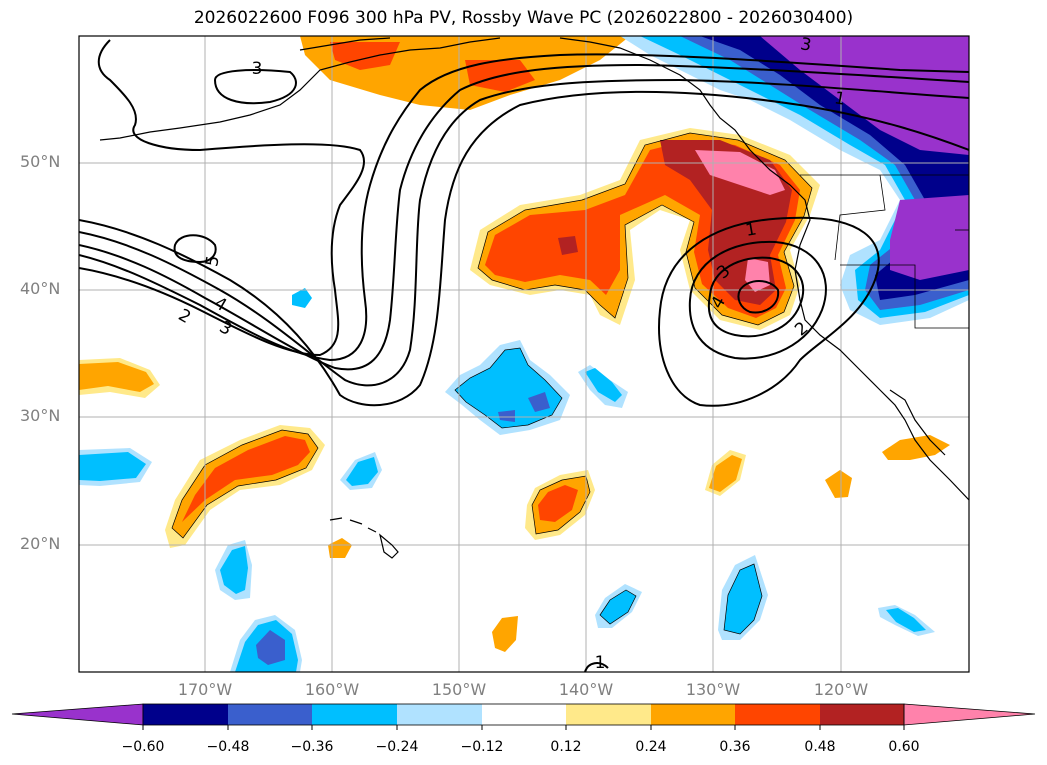 The image size is (1047, 765). Describe the element at coordinates (397, 747) in the screenshot. I see `colorbar-tick-label: −0.24` at that location.